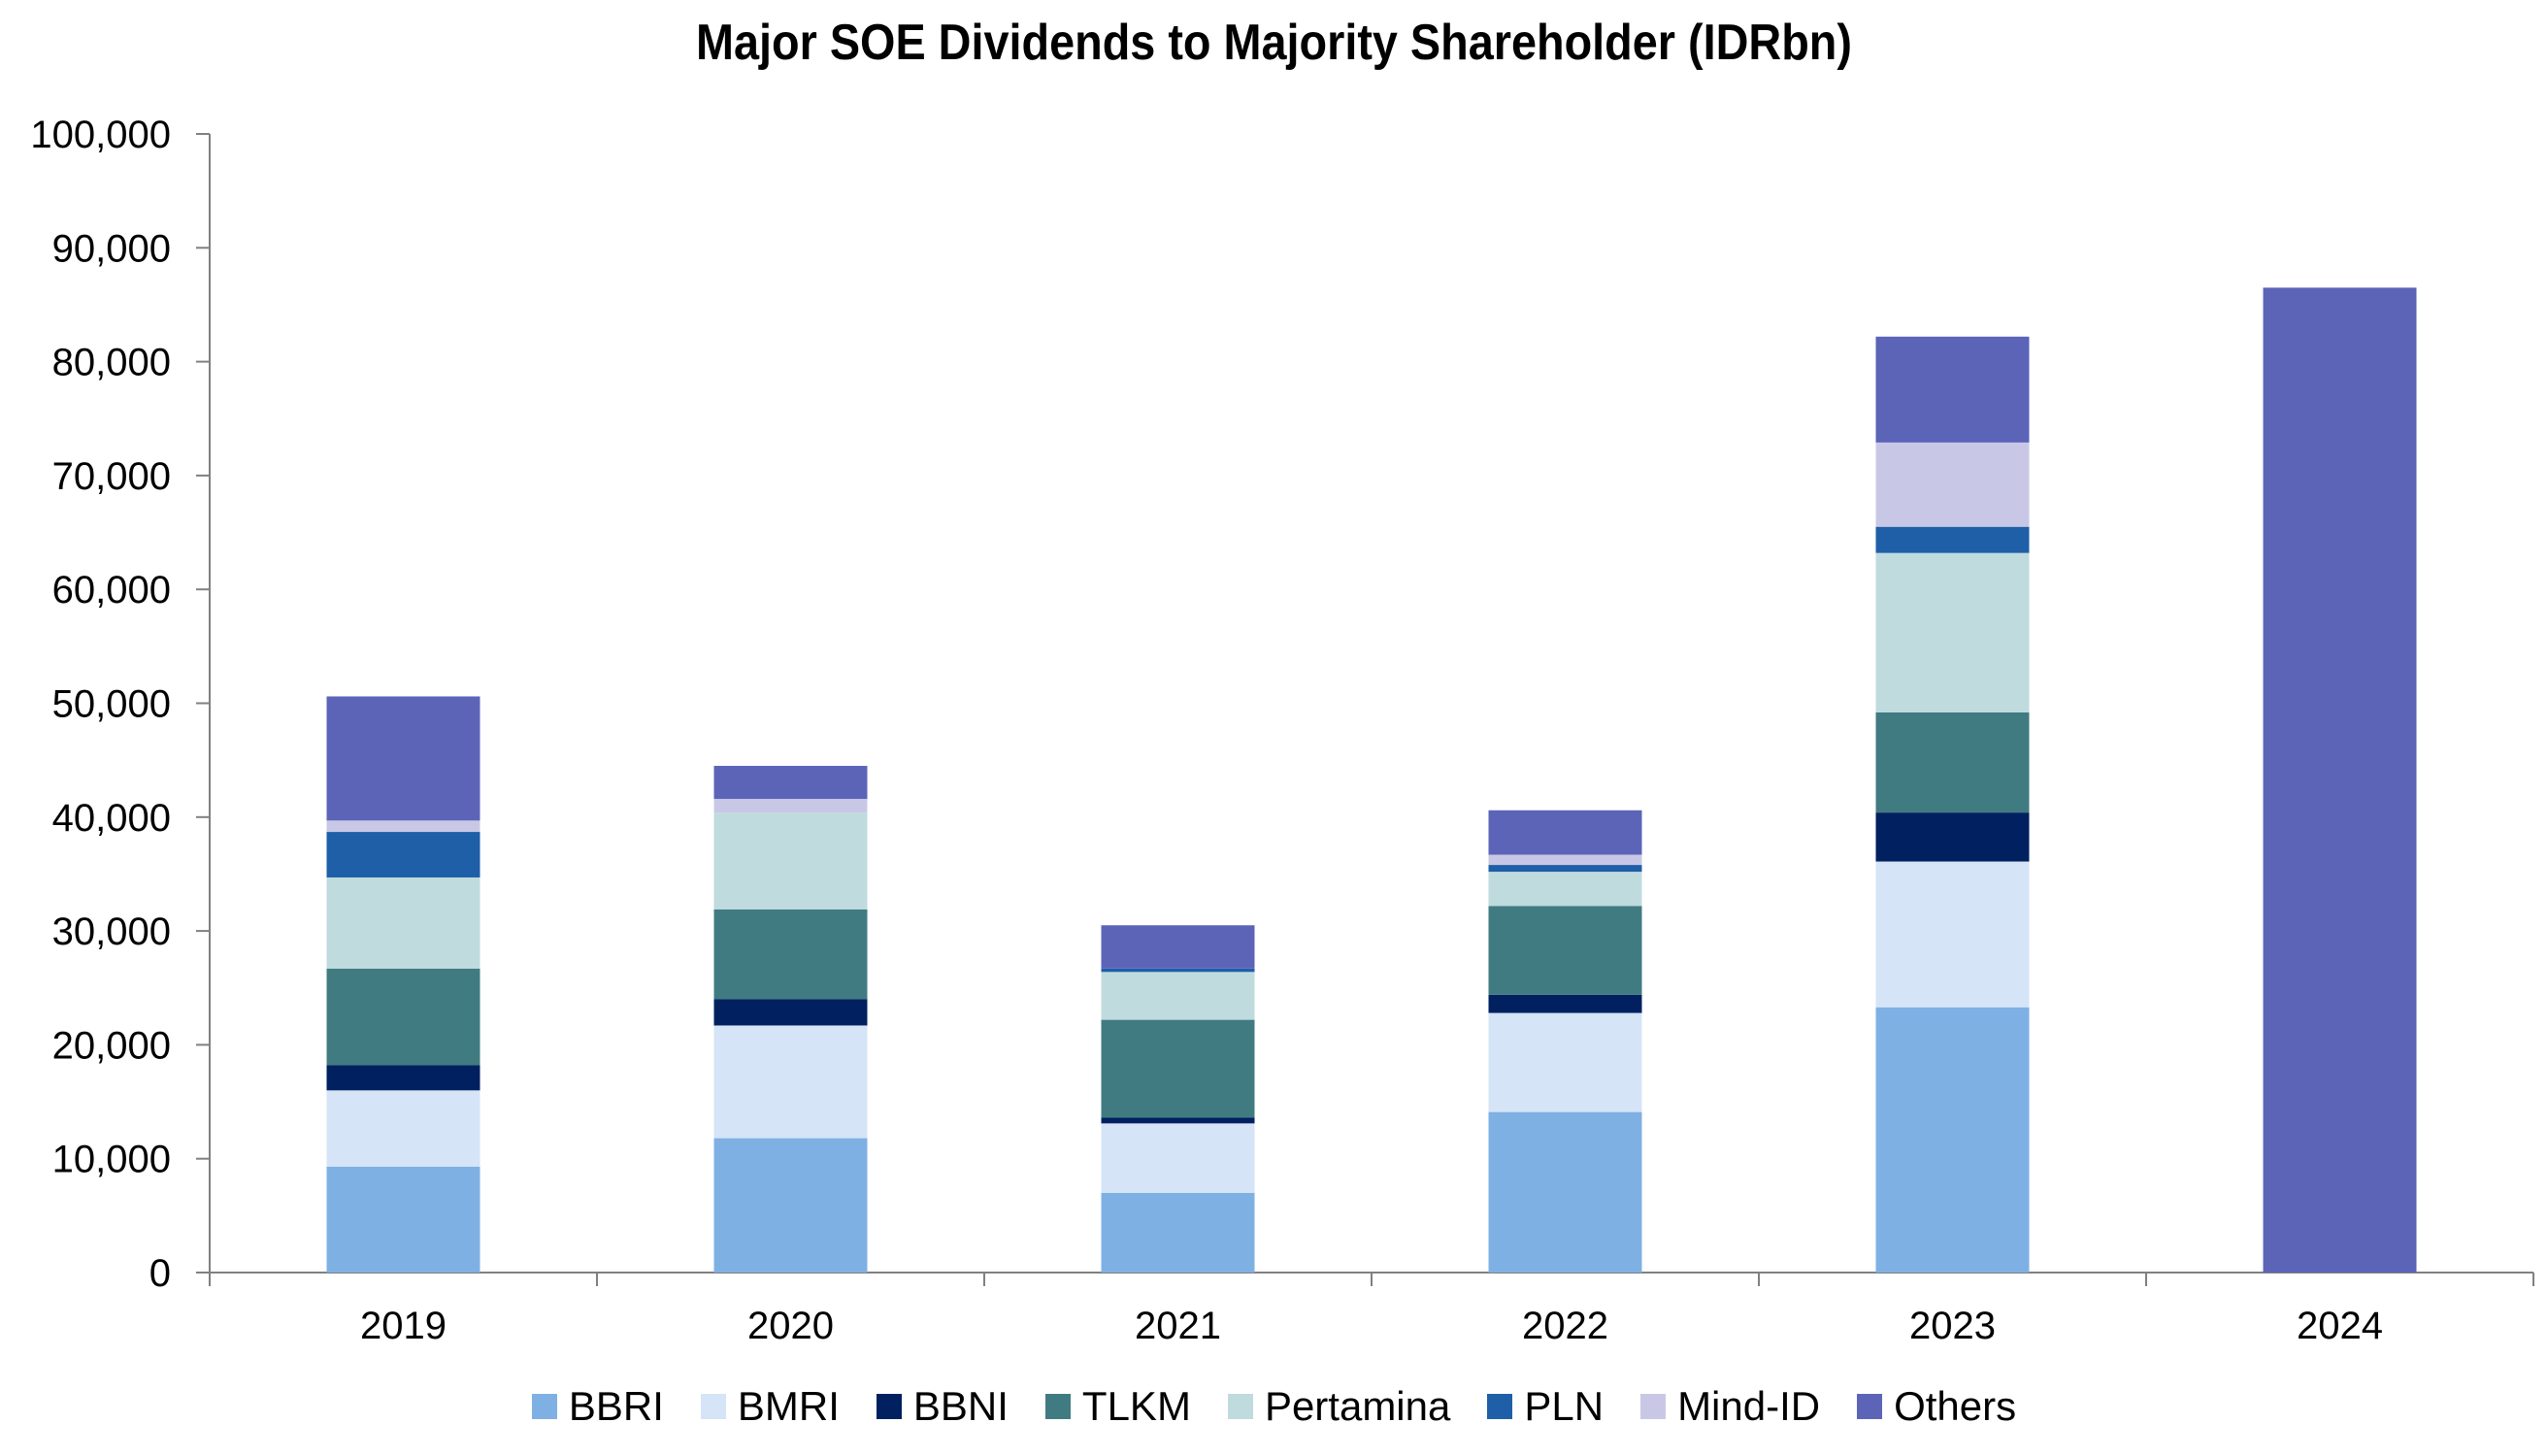 This screenshot has width=2548, height=1456. What do you see at coordinates (111, 704) in the screenshot?
I see `y-tick-label: 50,000` at bounding box center [111, 704].